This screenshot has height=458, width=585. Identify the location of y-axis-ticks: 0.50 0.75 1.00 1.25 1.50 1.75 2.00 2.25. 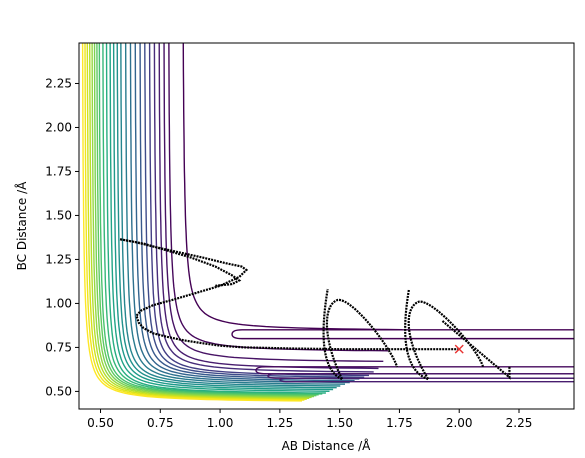
(62, 237).